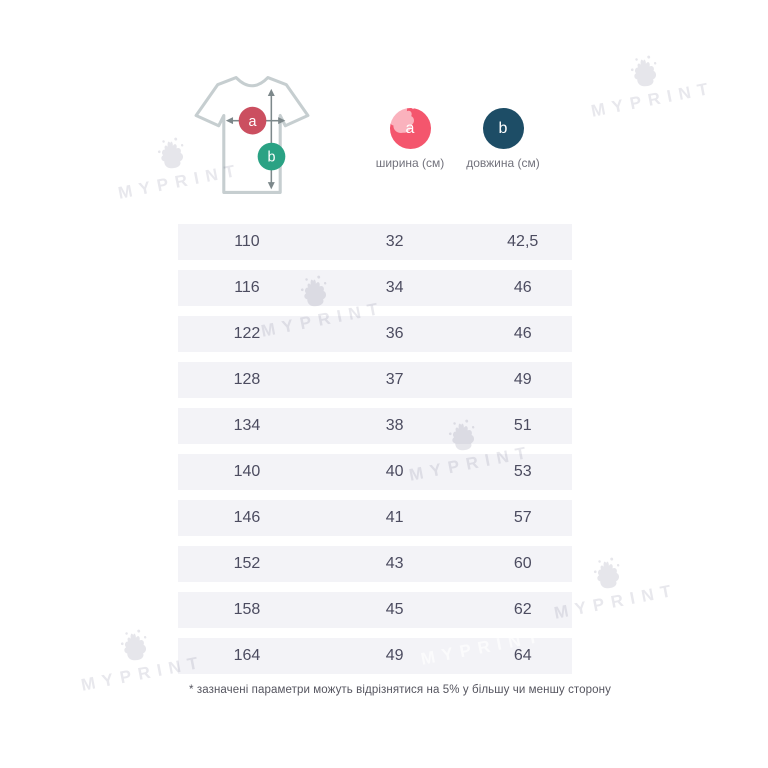 Image resolution: width=768 pixels, height=768 pixels. Describe the element at coordinates (247, 609) in the screenshot. I see `table-cell-height: 158` at that location.